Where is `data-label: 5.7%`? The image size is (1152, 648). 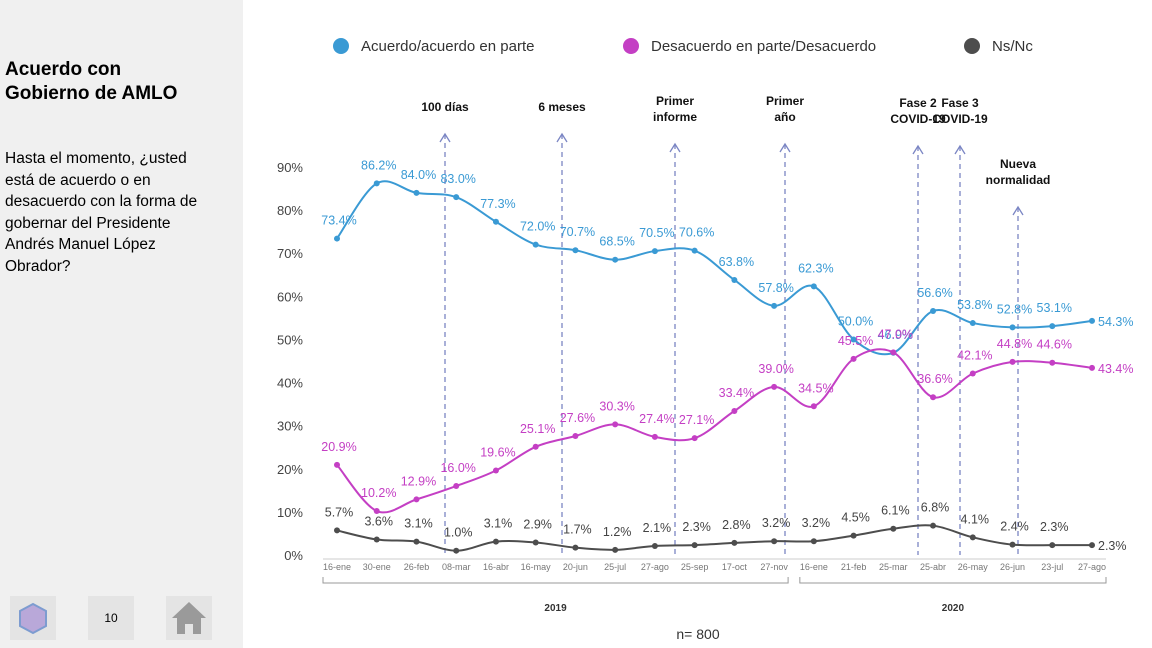 data-label: 5.7% is located at coordinates (339, 512).